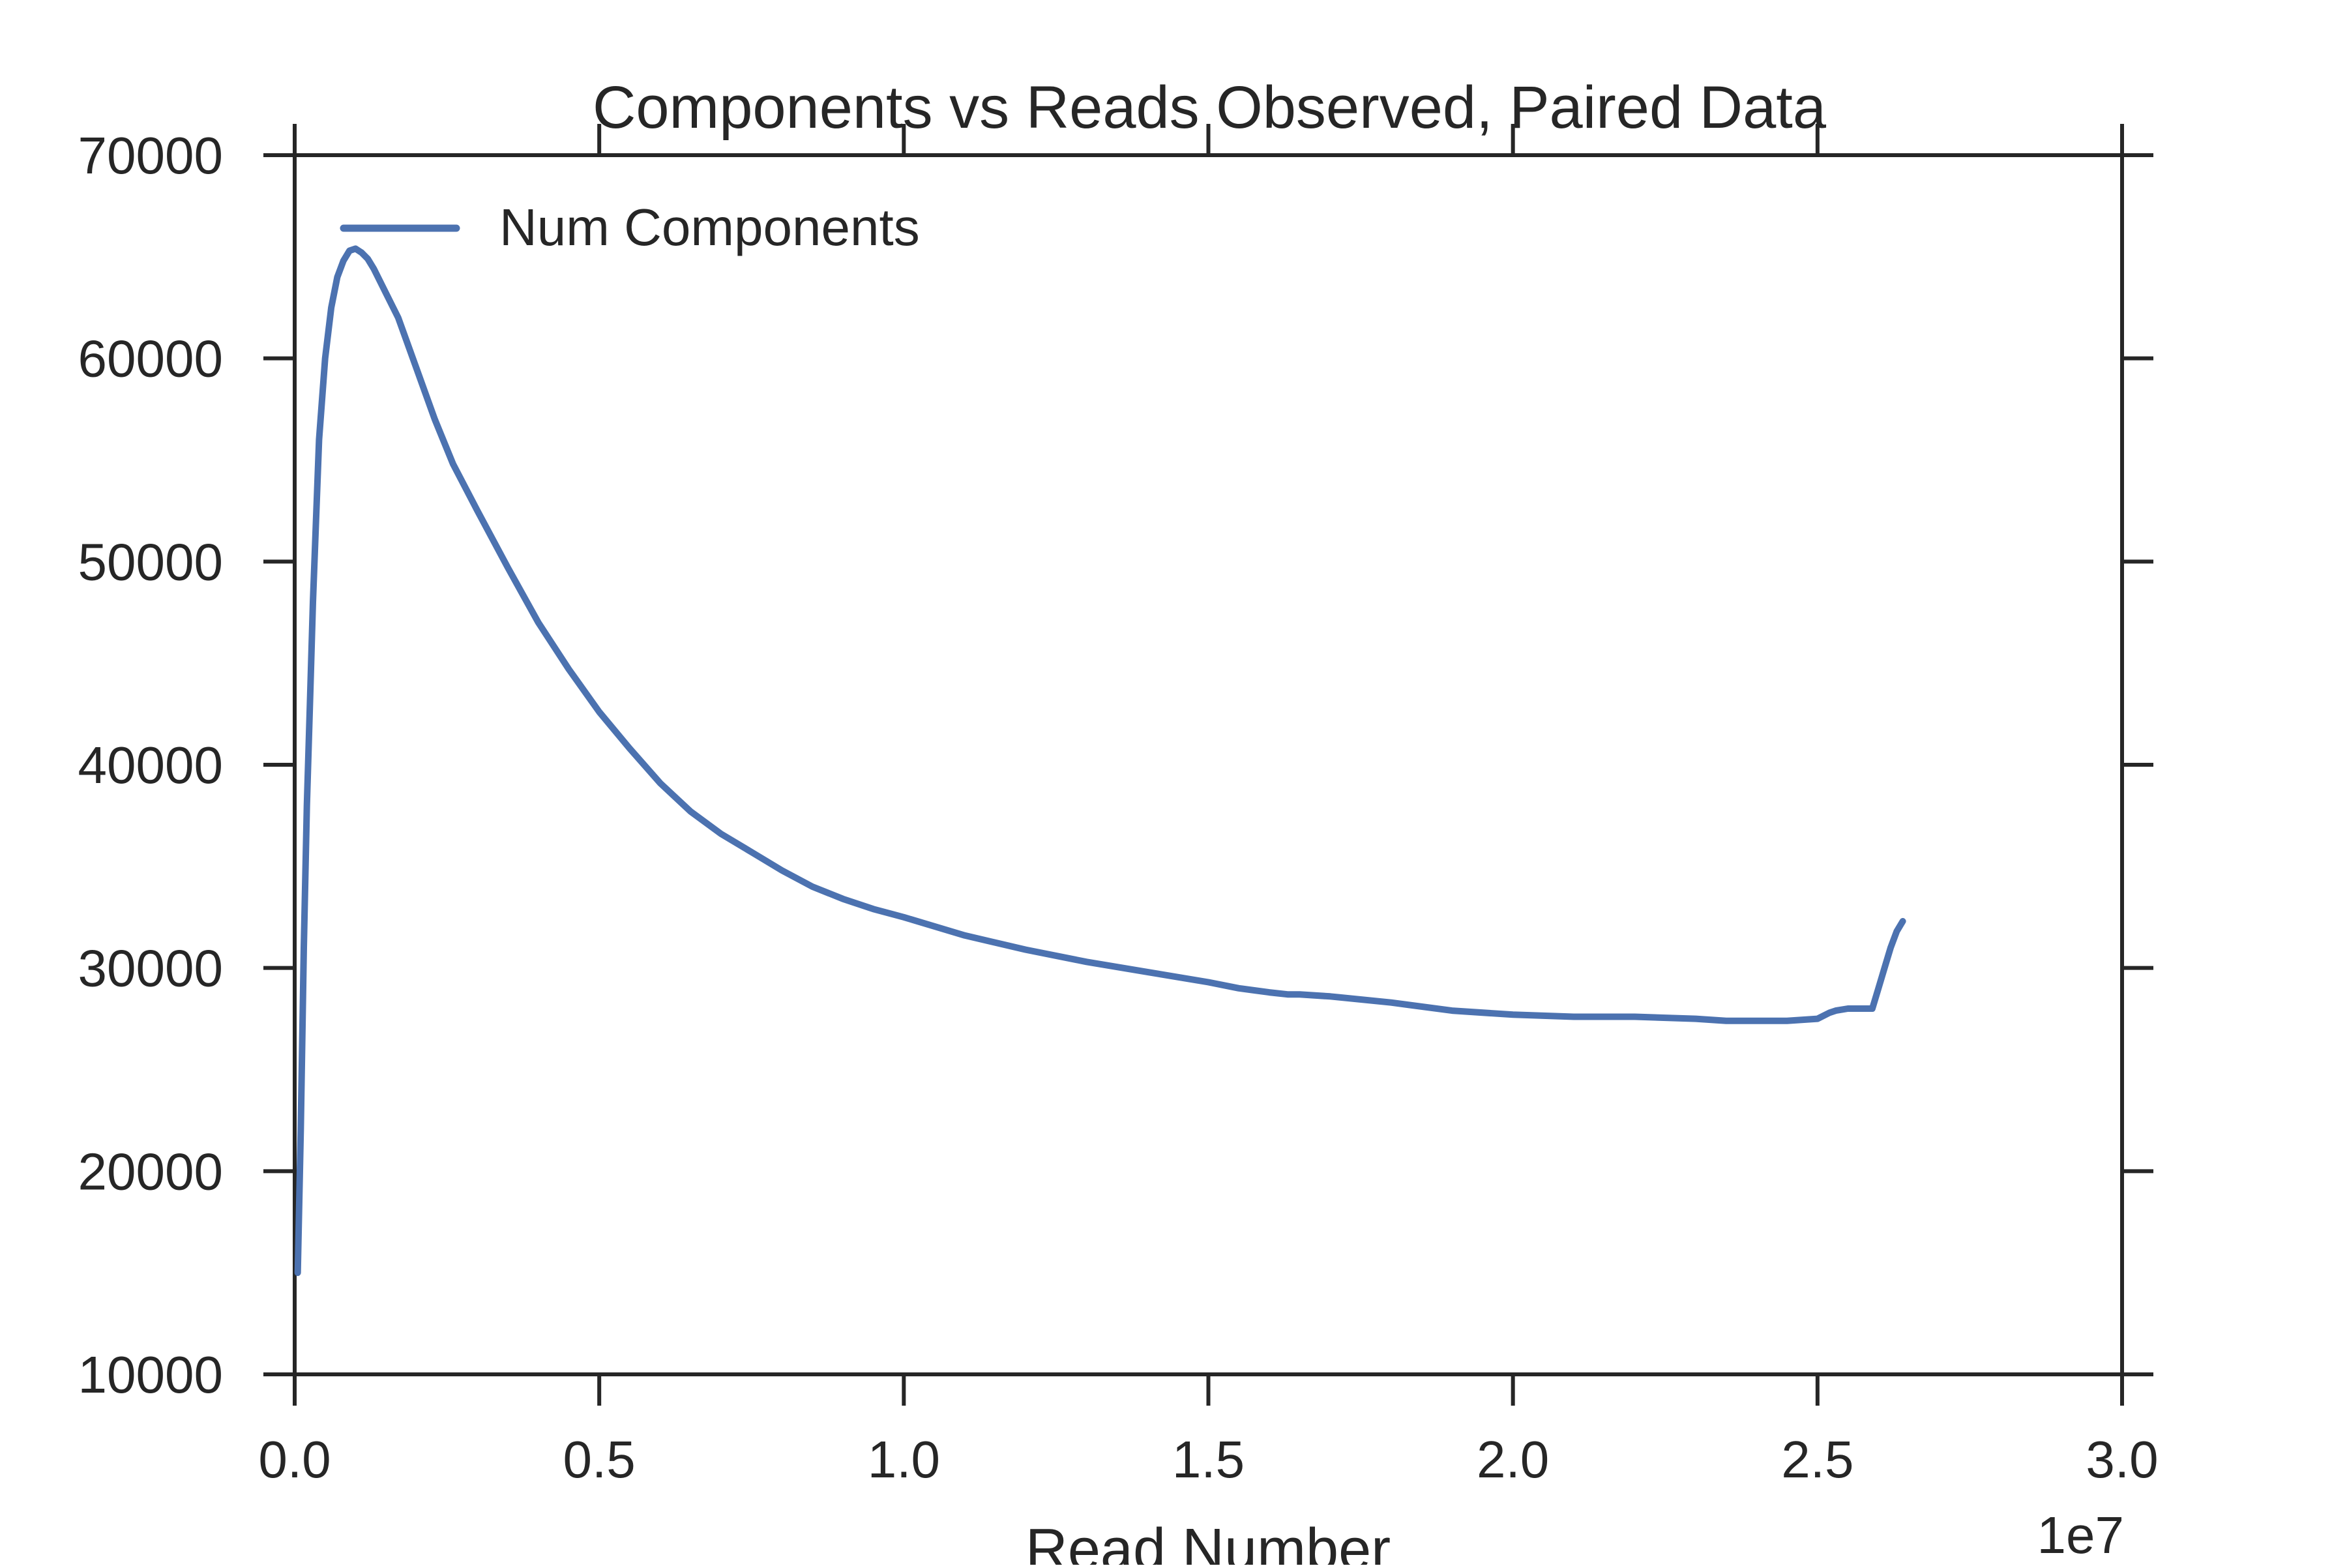 The height and width of the screenshot is (1568, 2347). What do you see at coordinates (2122, 1459) in the screenshot?
I see `x-tick-label: 3.0` at bounding box center [2122, 1459].